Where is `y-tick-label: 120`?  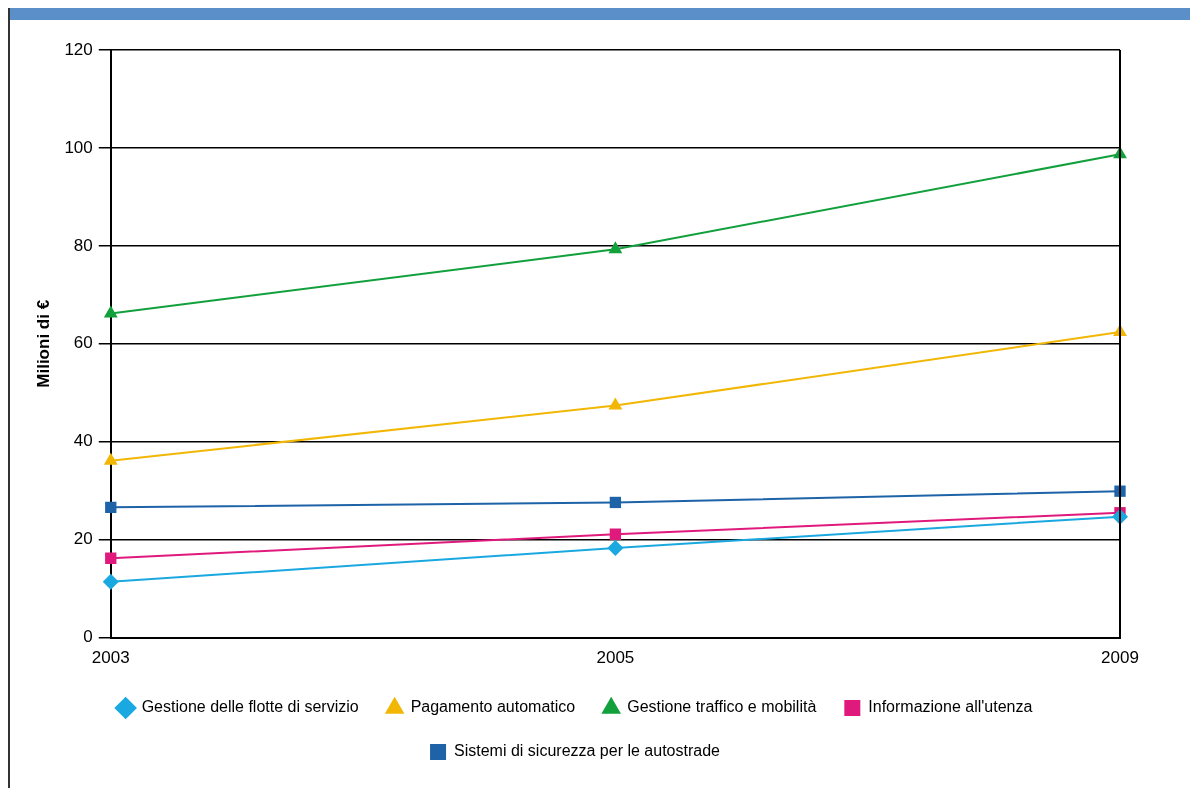 y-tick-label: 120 is located at coordinates (78, 49).